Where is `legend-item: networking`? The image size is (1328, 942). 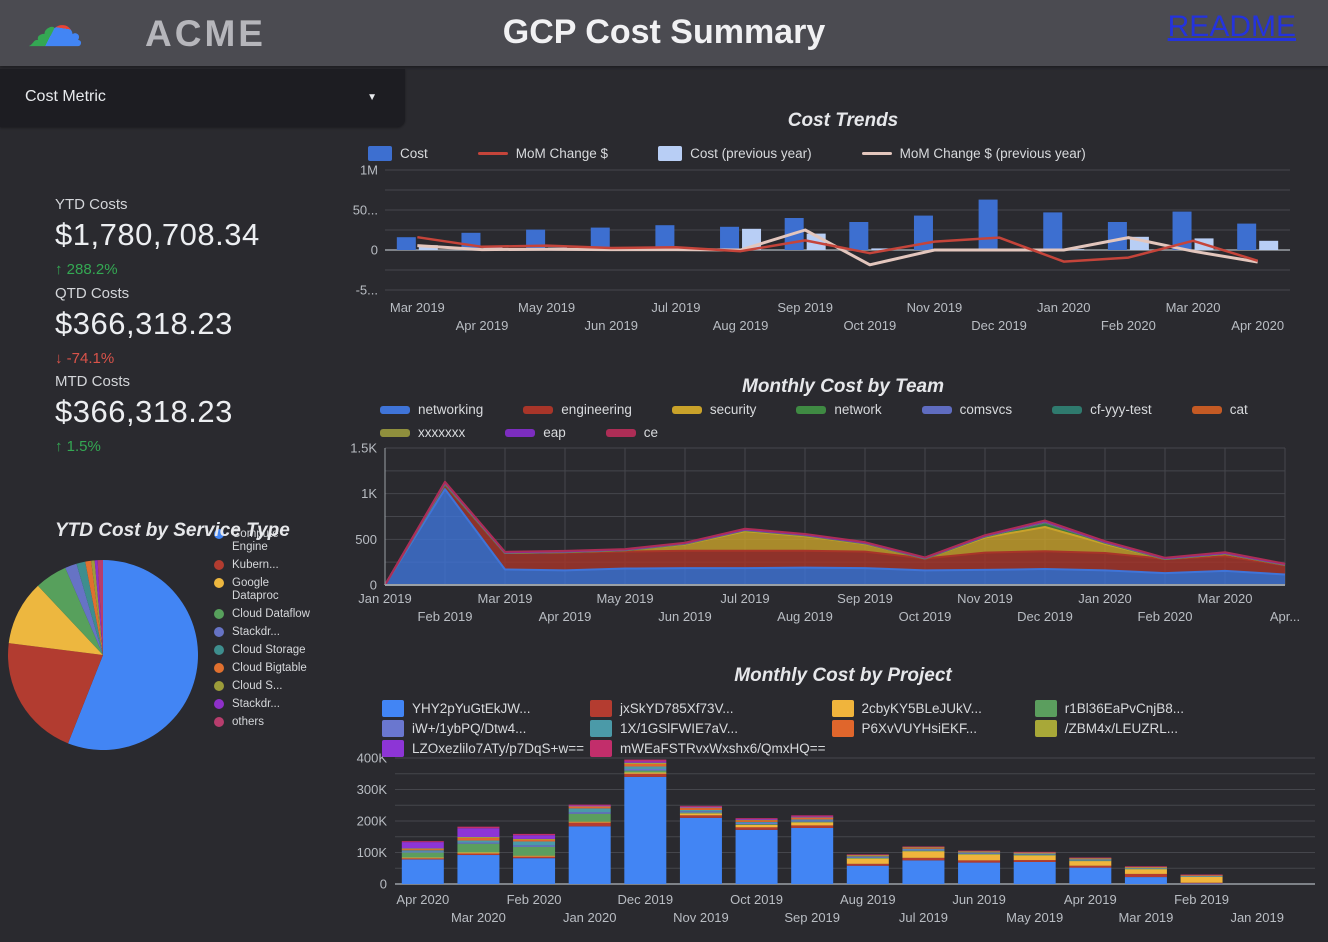
legend-item: networking is located at coordinates (431, 409).